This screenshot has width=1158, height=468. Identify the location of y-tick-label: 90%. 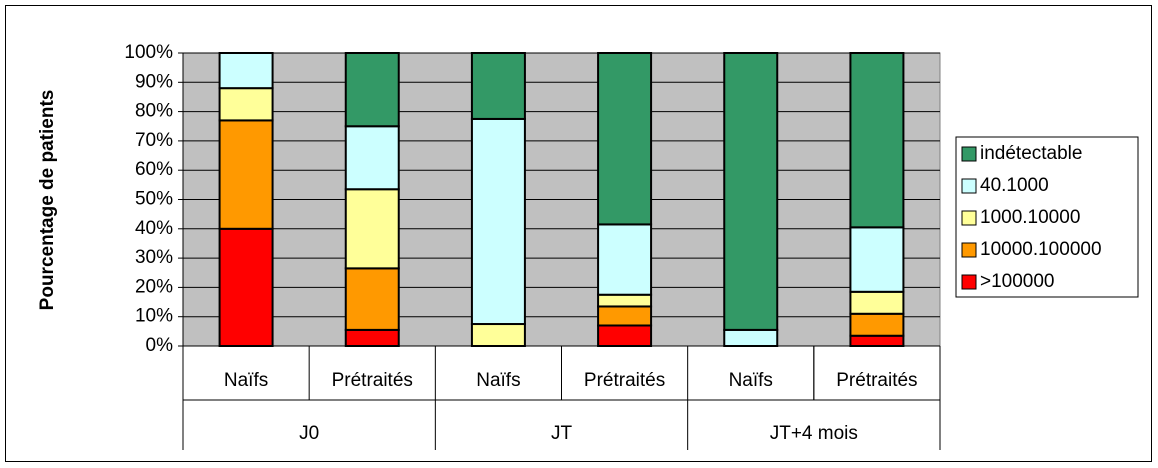
(154, 81).